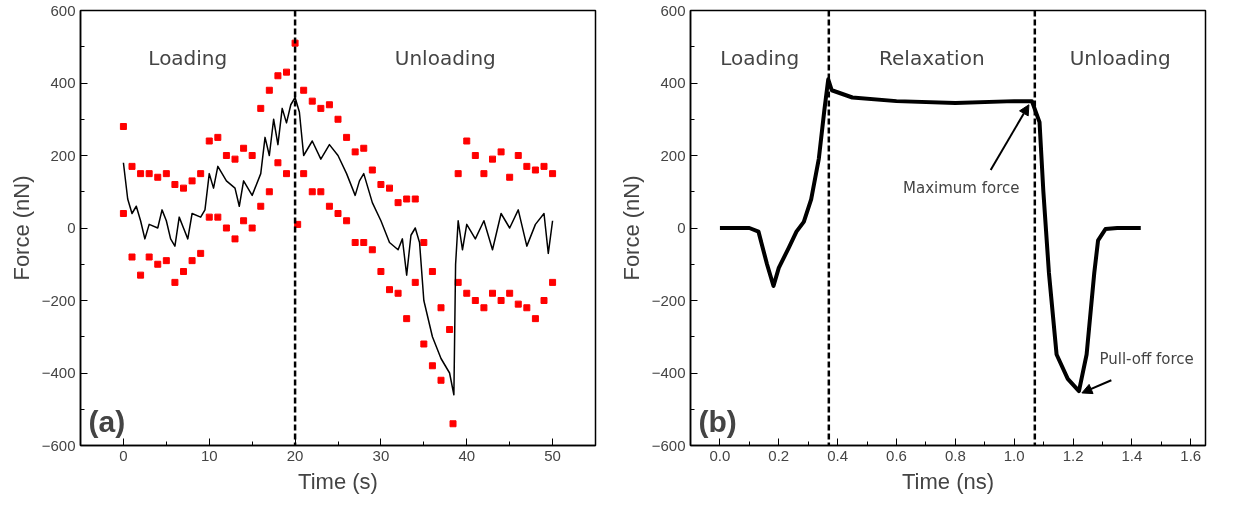 This screenshot has height=513, width=1233. I want to click on x-tick-label: 0.8, so click(955, 455).